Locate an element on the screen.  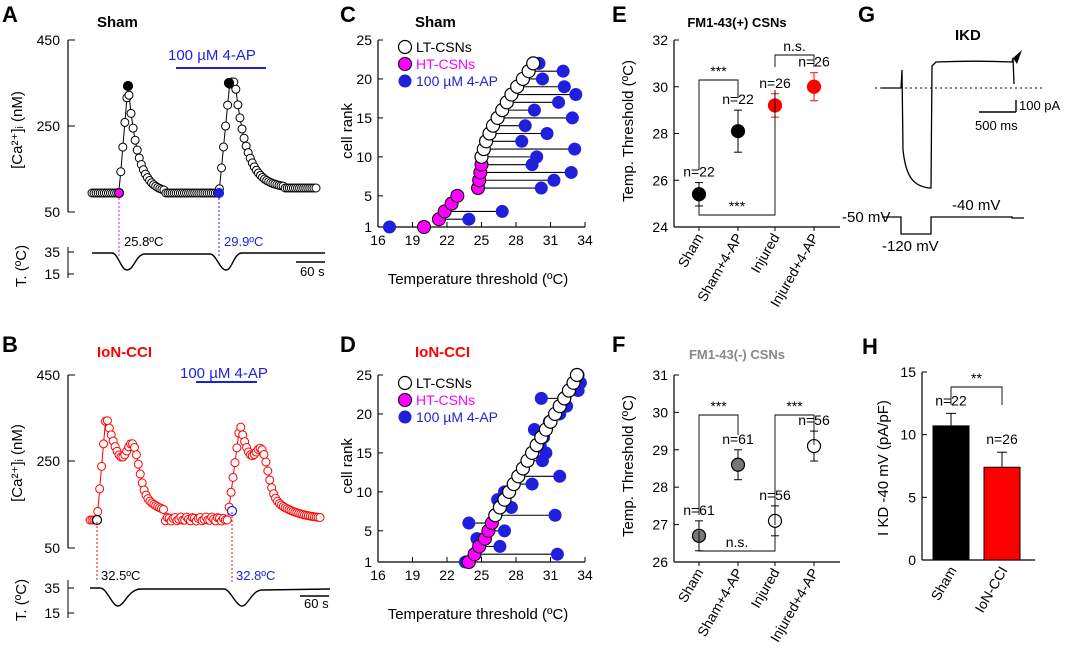
panel-g-current-trace is located at coordinates (948, 123).